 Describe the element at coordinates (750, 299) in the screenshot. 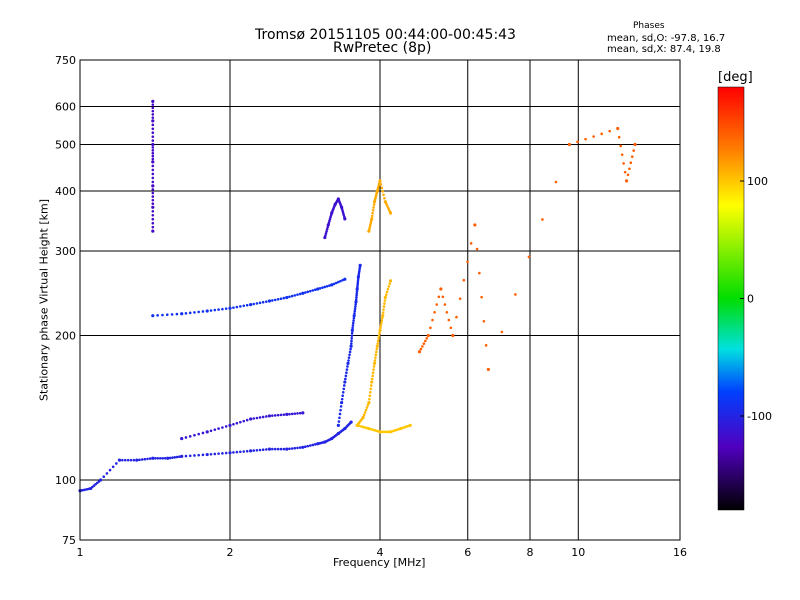

I see `colorbar-tick-label: 0` at that location.